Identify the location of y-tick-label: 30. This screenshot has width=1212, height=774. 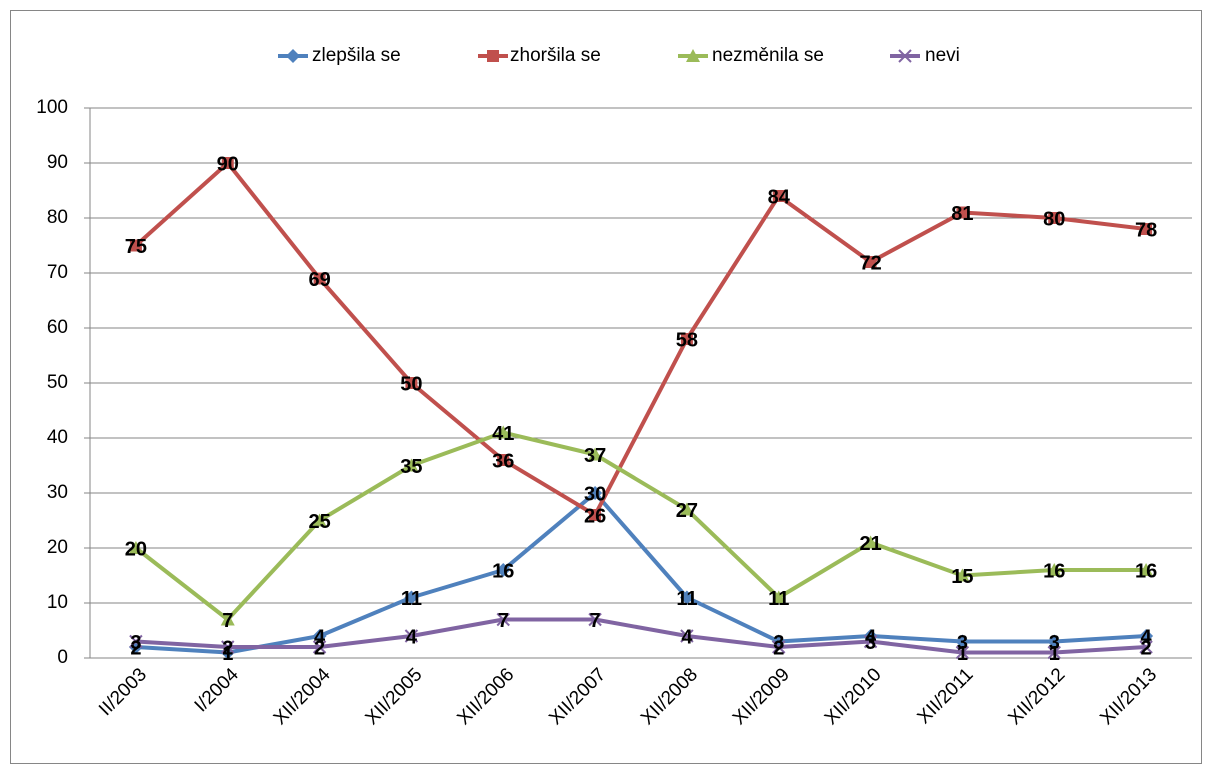
(57, 492).